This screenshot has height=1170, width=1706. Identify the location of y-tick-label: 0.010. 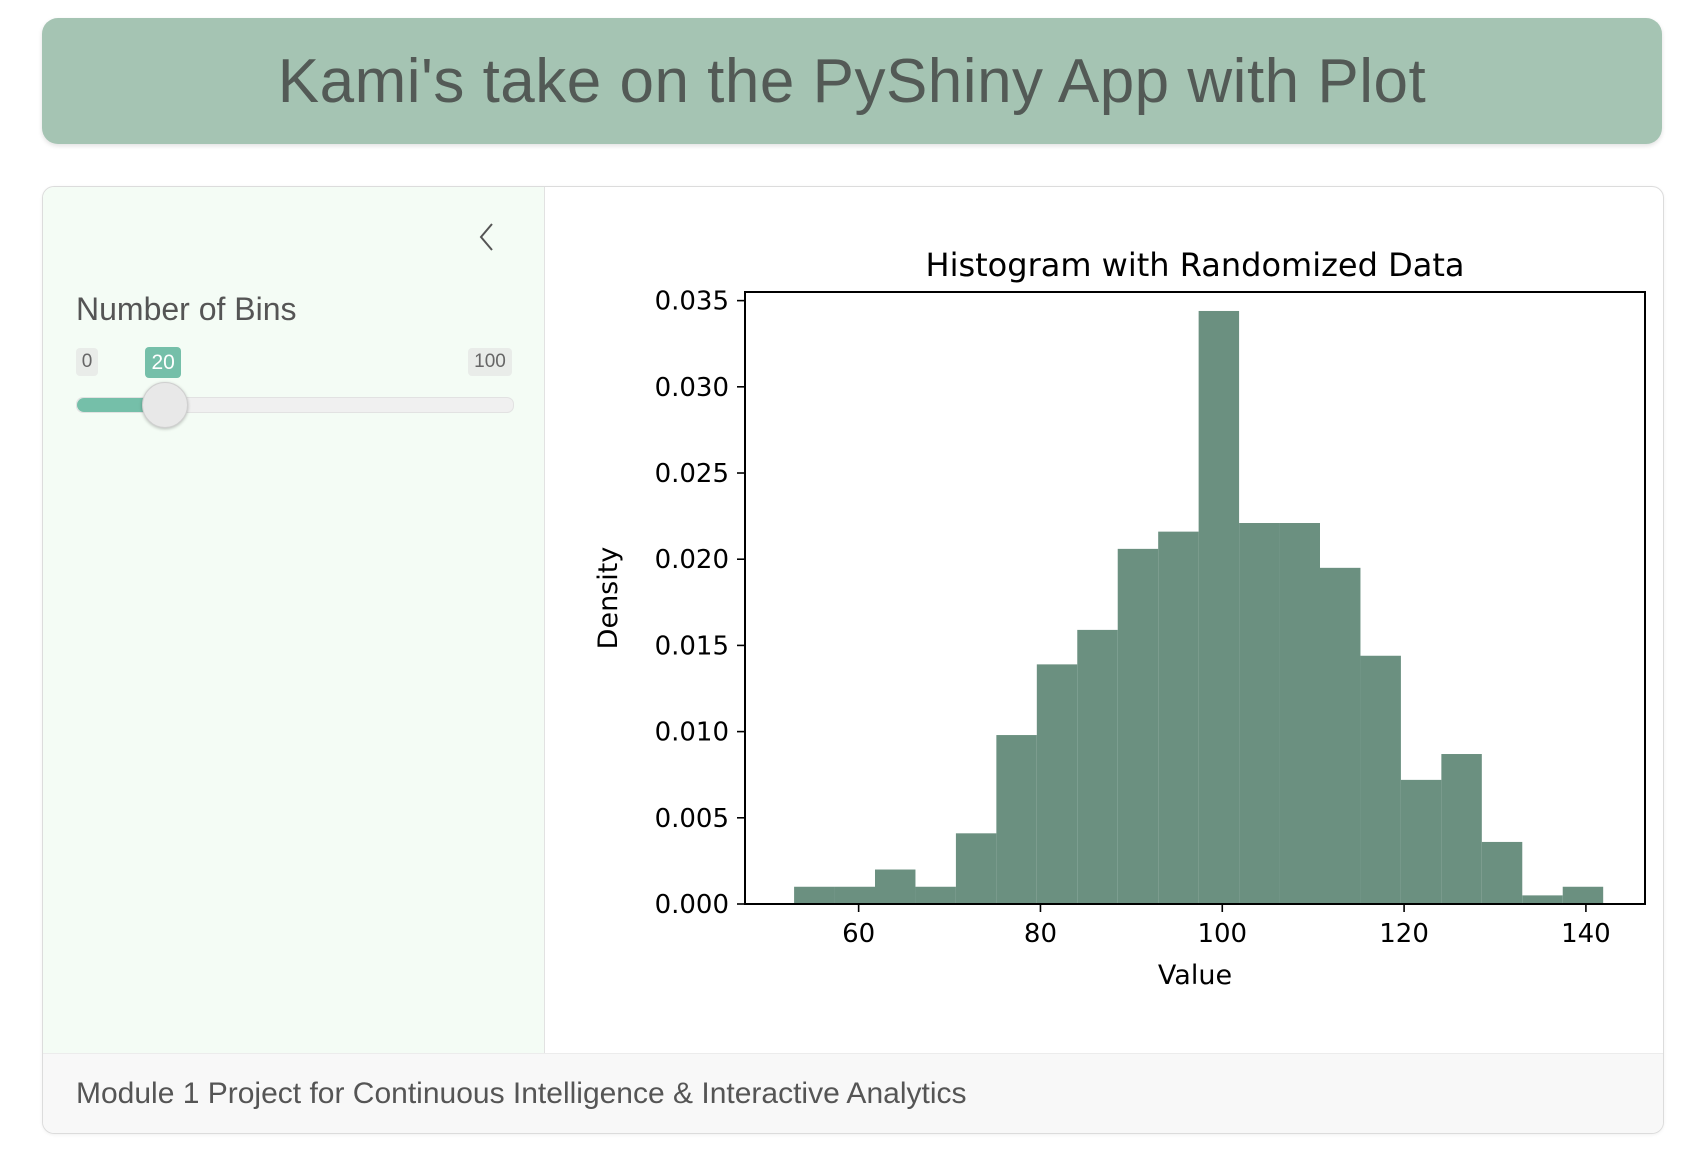
(692, 733).